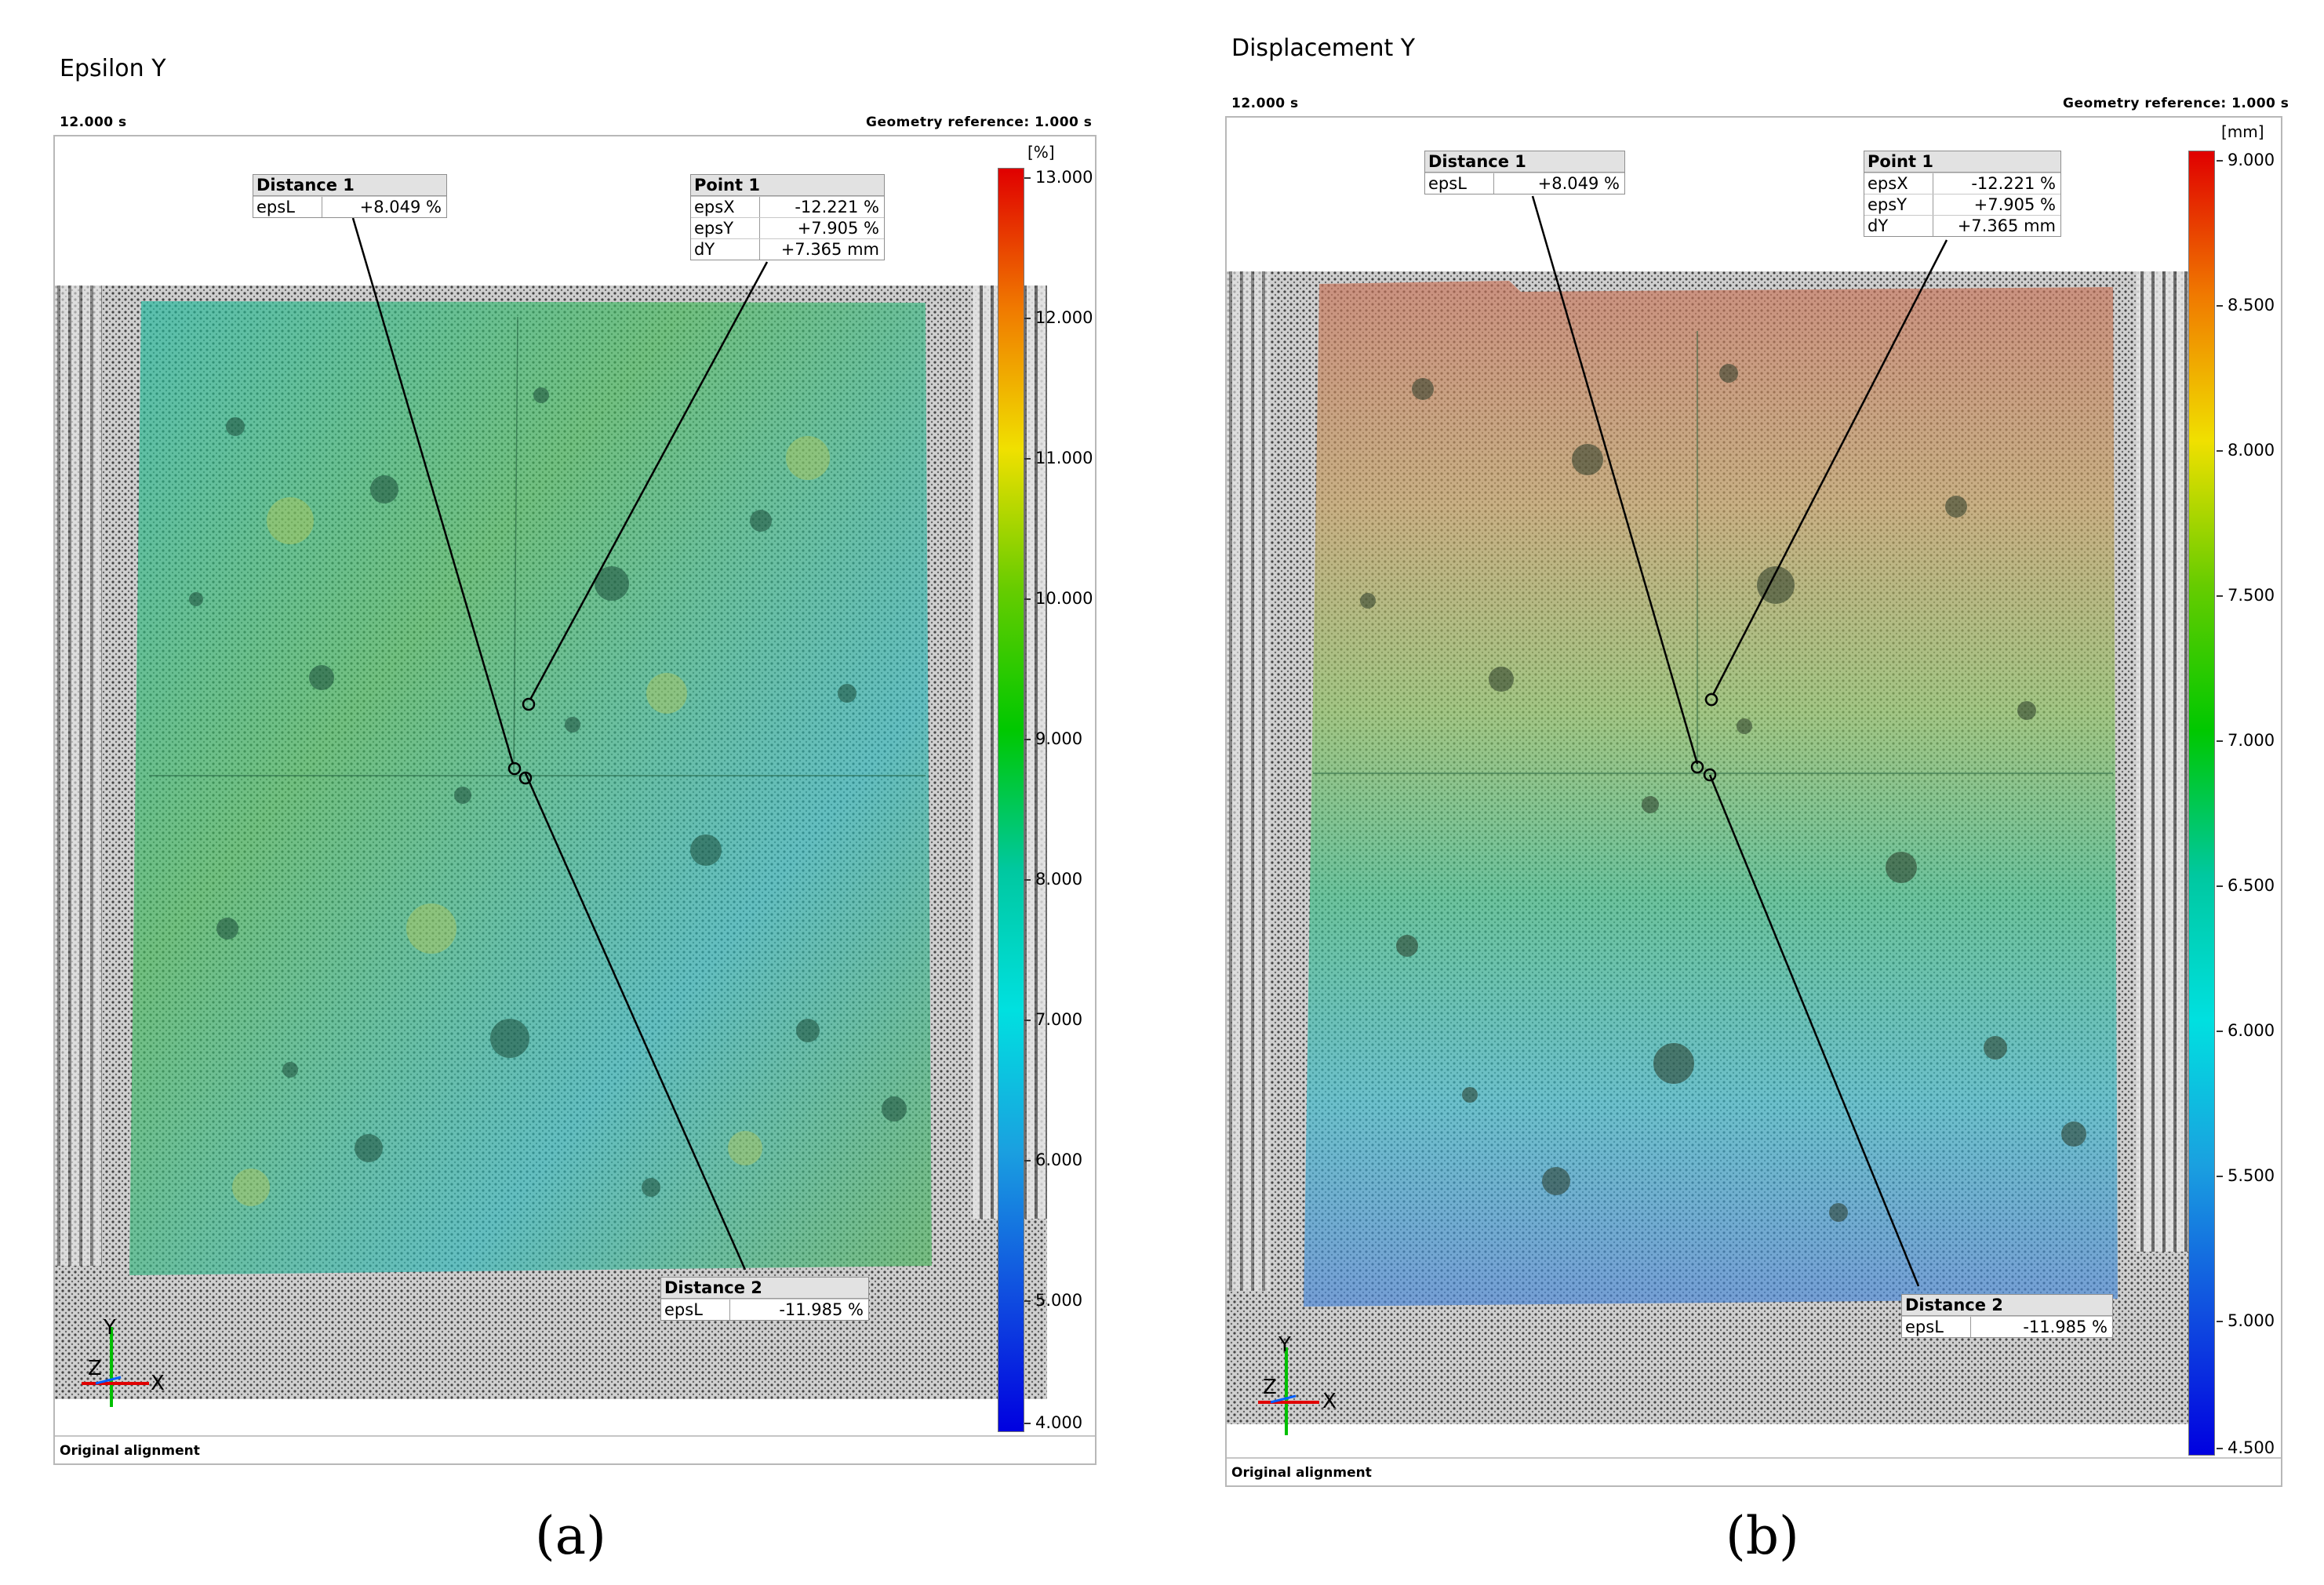  I want to click on scale-tick: 6.500, so click(2245, 885).